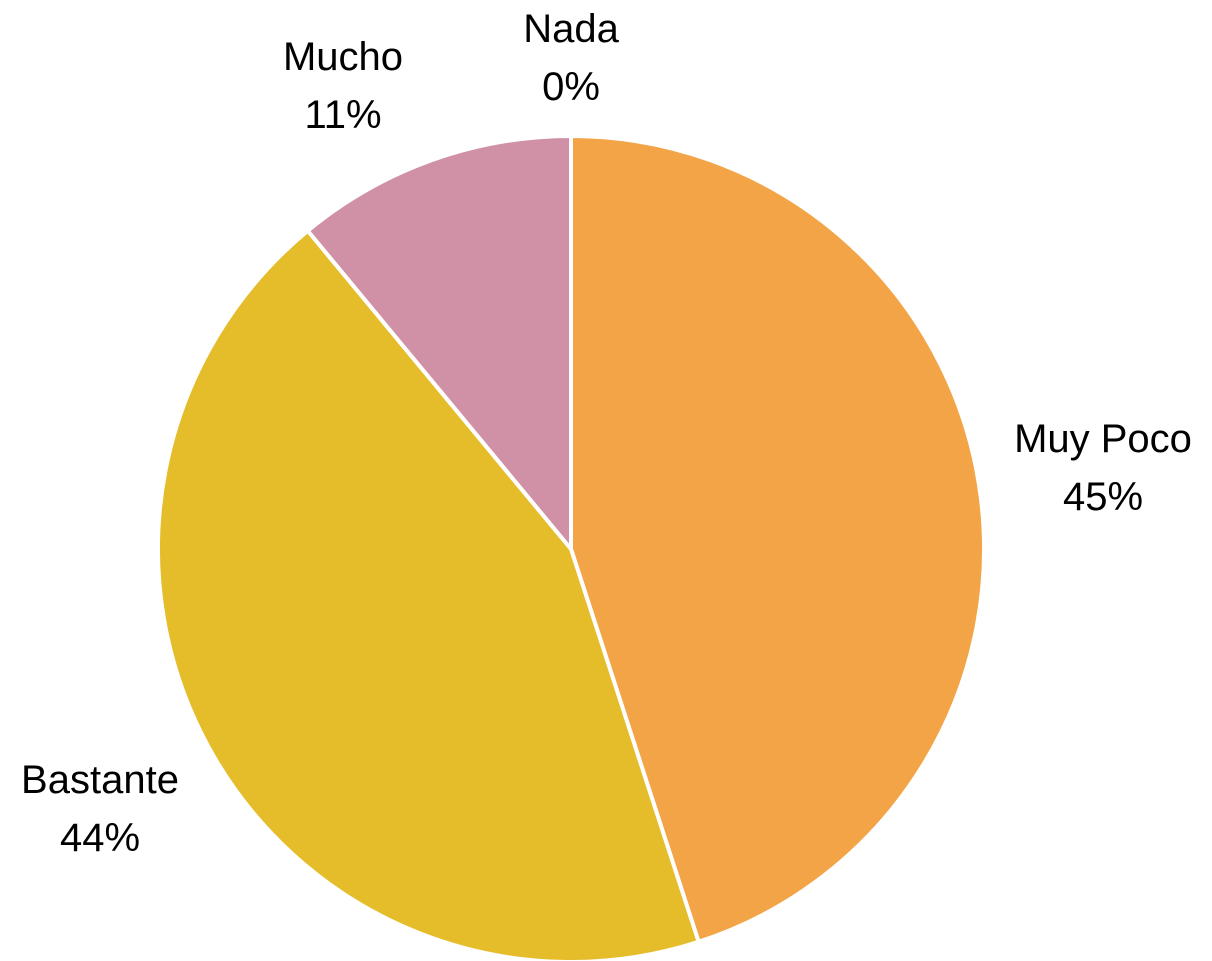 This screenshot has height=961, width=1212. What do you see at coordinates (100, 809) in the screenshot?
I see `label-bastante: Bastante 44%` at bounding box center [100, 809].